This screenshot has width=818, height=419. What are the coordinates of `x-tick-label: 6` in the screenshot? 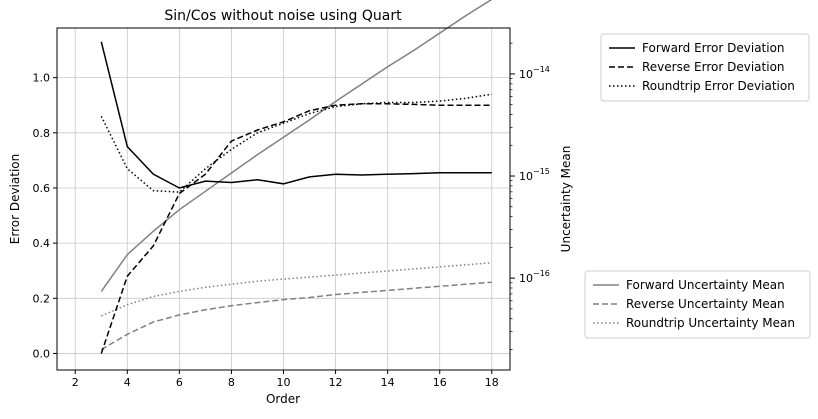 It's located at (179, 382).